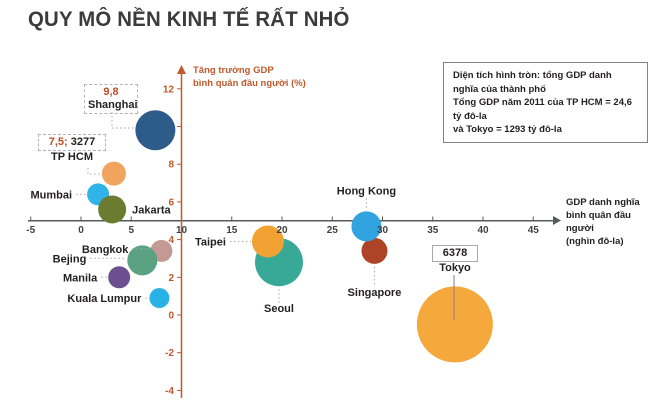 This screenshot has width=660, height=412. What do you see at coordinates (112, 209) in the screenshot?
I see `bubble-jakarta` at bounding box center [112, 209].